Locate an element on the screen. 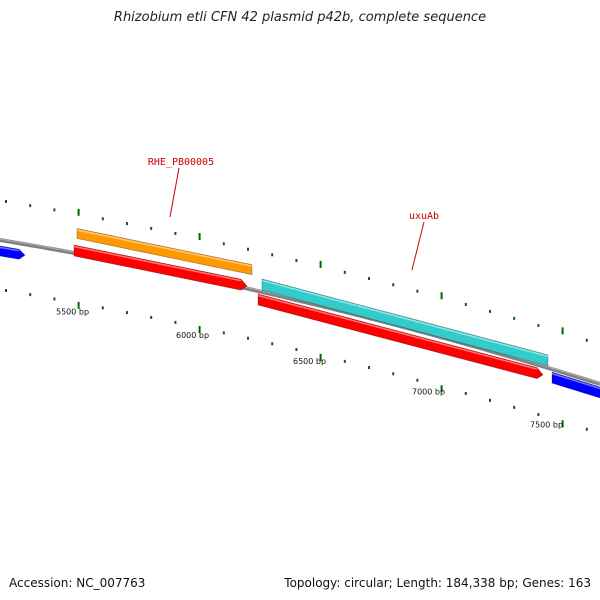 This screenshot has height=600, width=600. gene-uxuab-shine is located at coordinates (405, 318).